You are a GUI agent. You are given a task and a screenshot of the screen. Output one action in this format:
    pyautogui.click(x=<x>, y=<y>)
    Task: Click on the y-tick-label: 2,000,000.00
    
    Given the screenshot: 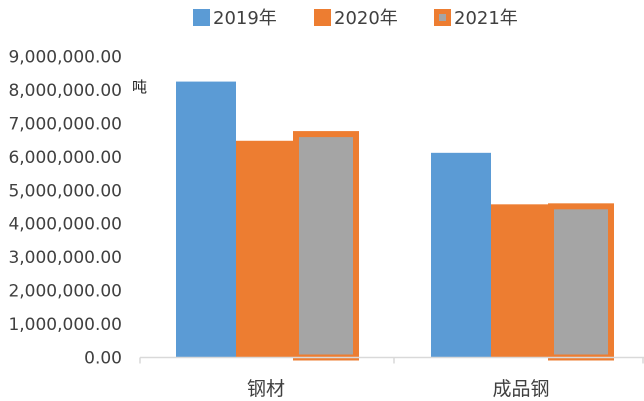 What is the action you would take?
    pyautogui.click(x=65, y=292)
    